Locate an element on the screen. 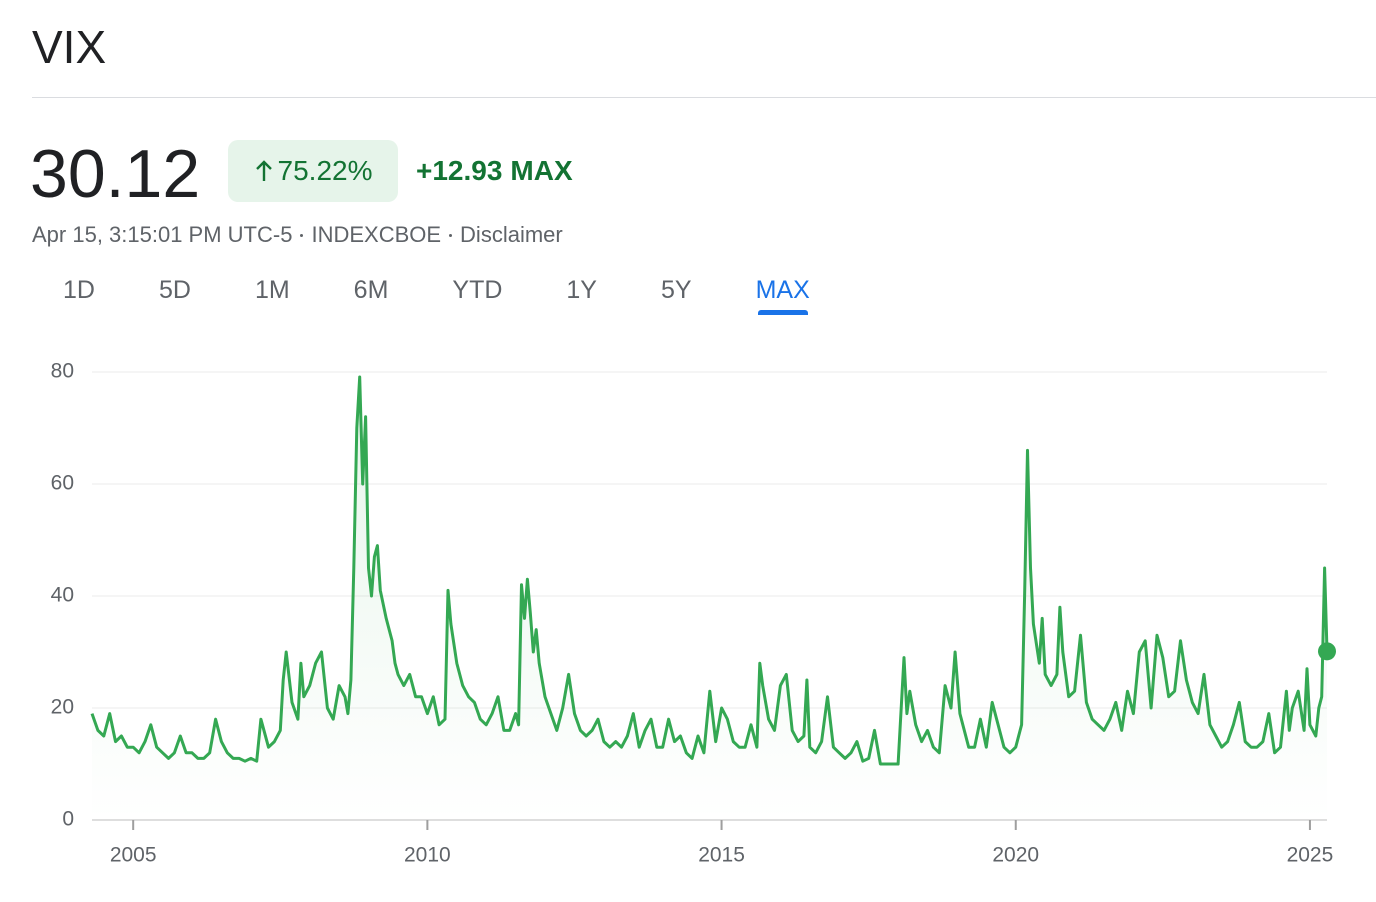  x-tick-label: 2025 is located at coordinates (1310, 855).